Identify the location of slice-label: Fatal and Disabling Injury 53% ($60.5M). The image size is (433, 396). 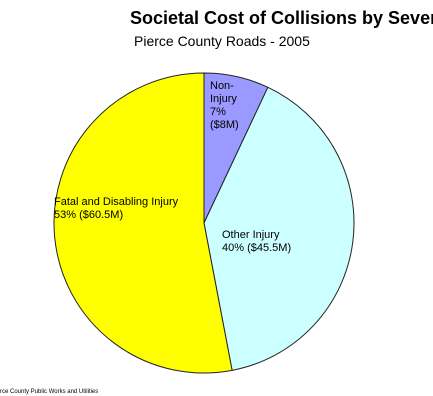
(129, 209).